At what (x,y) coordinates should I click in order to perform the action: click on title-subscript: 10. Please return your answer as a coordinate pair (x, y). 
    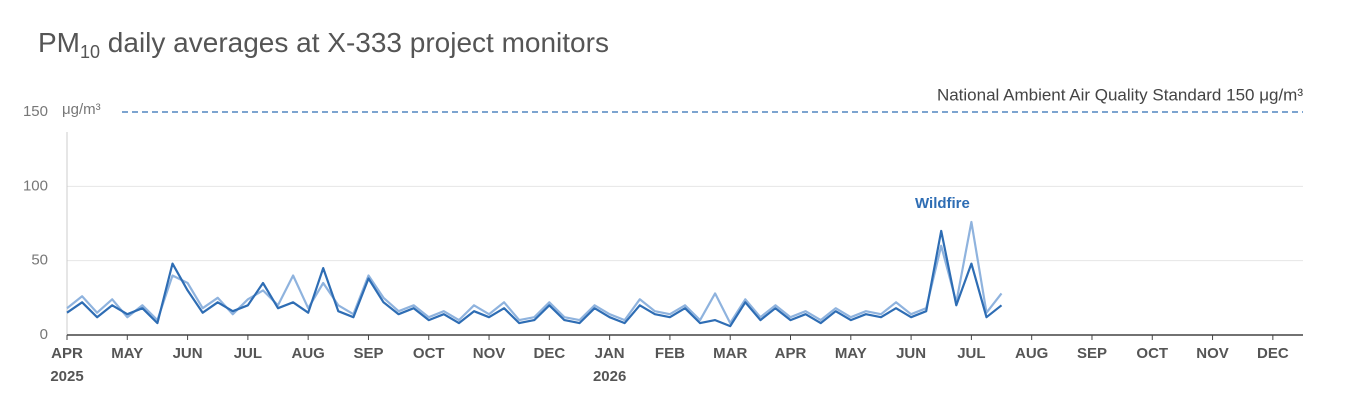
    Looking at the image, I should click on (90, 52).